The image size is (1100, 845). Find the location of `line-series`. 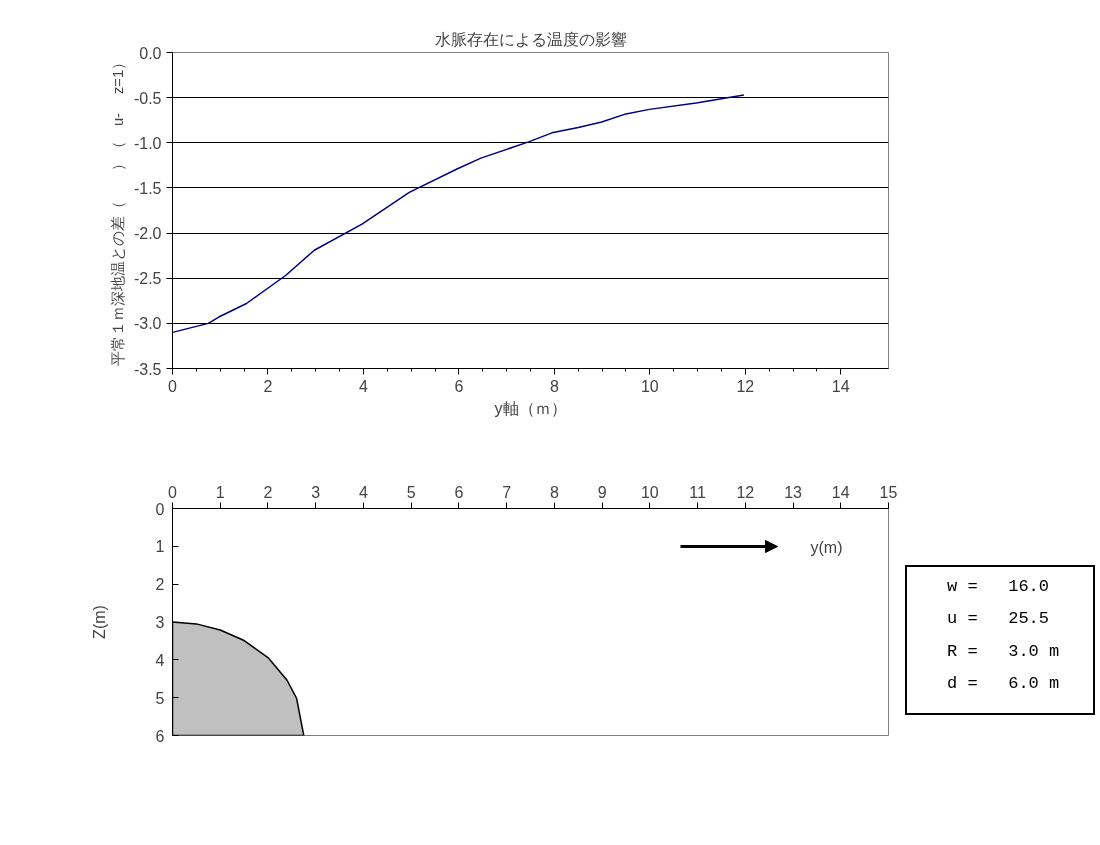

line-series is located at coordinates (458, 214).